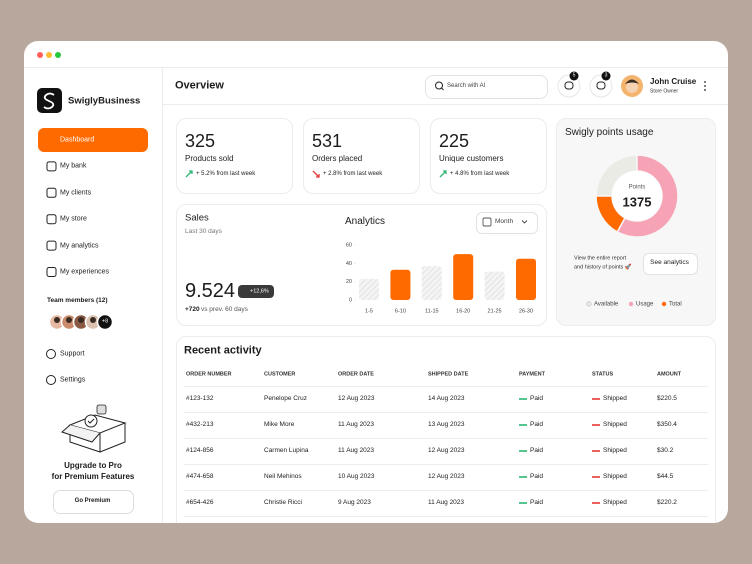  What do you see at coordinates (665, 450) in the screenshot?
I see `table-cell: $30.2` at bounding box center [665, 450].